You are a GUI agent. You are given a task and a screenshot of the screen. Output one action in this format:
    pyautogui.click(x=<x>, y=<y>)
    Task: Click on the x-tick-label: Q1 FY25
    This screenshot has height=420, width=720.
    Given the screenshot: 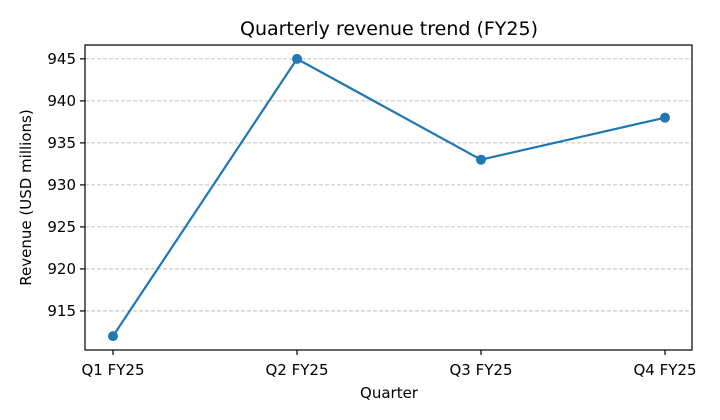 What is the action you would take?
    pyautogui.click(x=113, y=370)
    